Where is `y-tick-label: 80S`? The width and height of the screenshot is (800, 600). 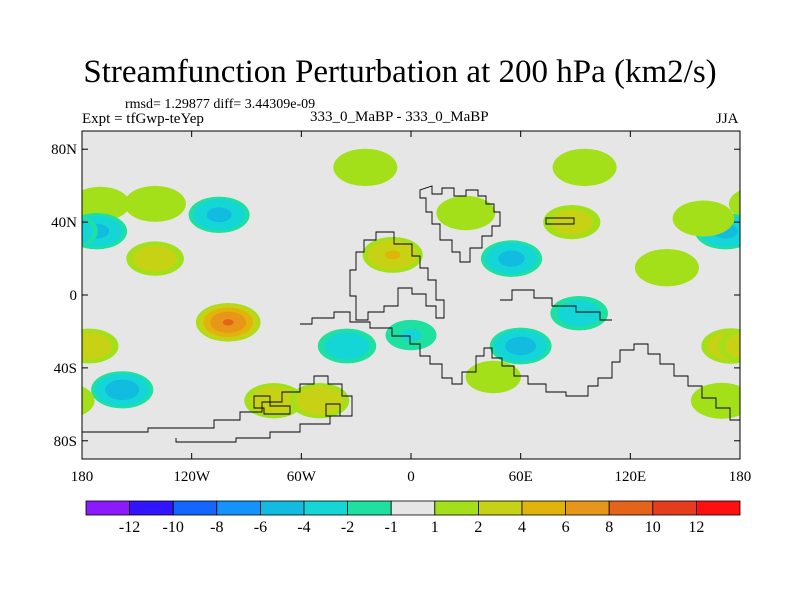 y-tick-label: 80S is located at coordinates (65, 442).